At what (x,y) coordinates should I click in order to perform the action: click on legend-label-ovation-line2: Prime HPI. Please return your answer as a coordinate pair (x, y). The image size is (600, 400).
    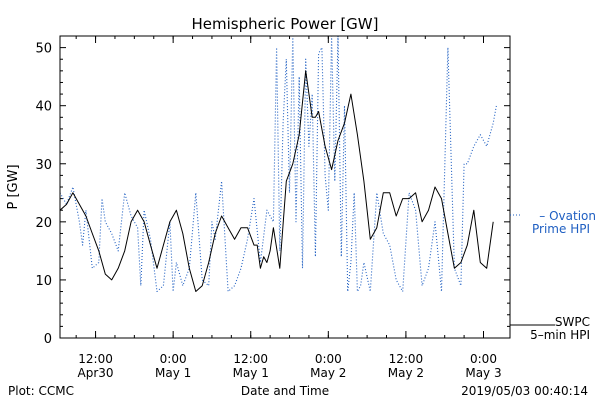
    Looking at the image, I should click on (561, 229).